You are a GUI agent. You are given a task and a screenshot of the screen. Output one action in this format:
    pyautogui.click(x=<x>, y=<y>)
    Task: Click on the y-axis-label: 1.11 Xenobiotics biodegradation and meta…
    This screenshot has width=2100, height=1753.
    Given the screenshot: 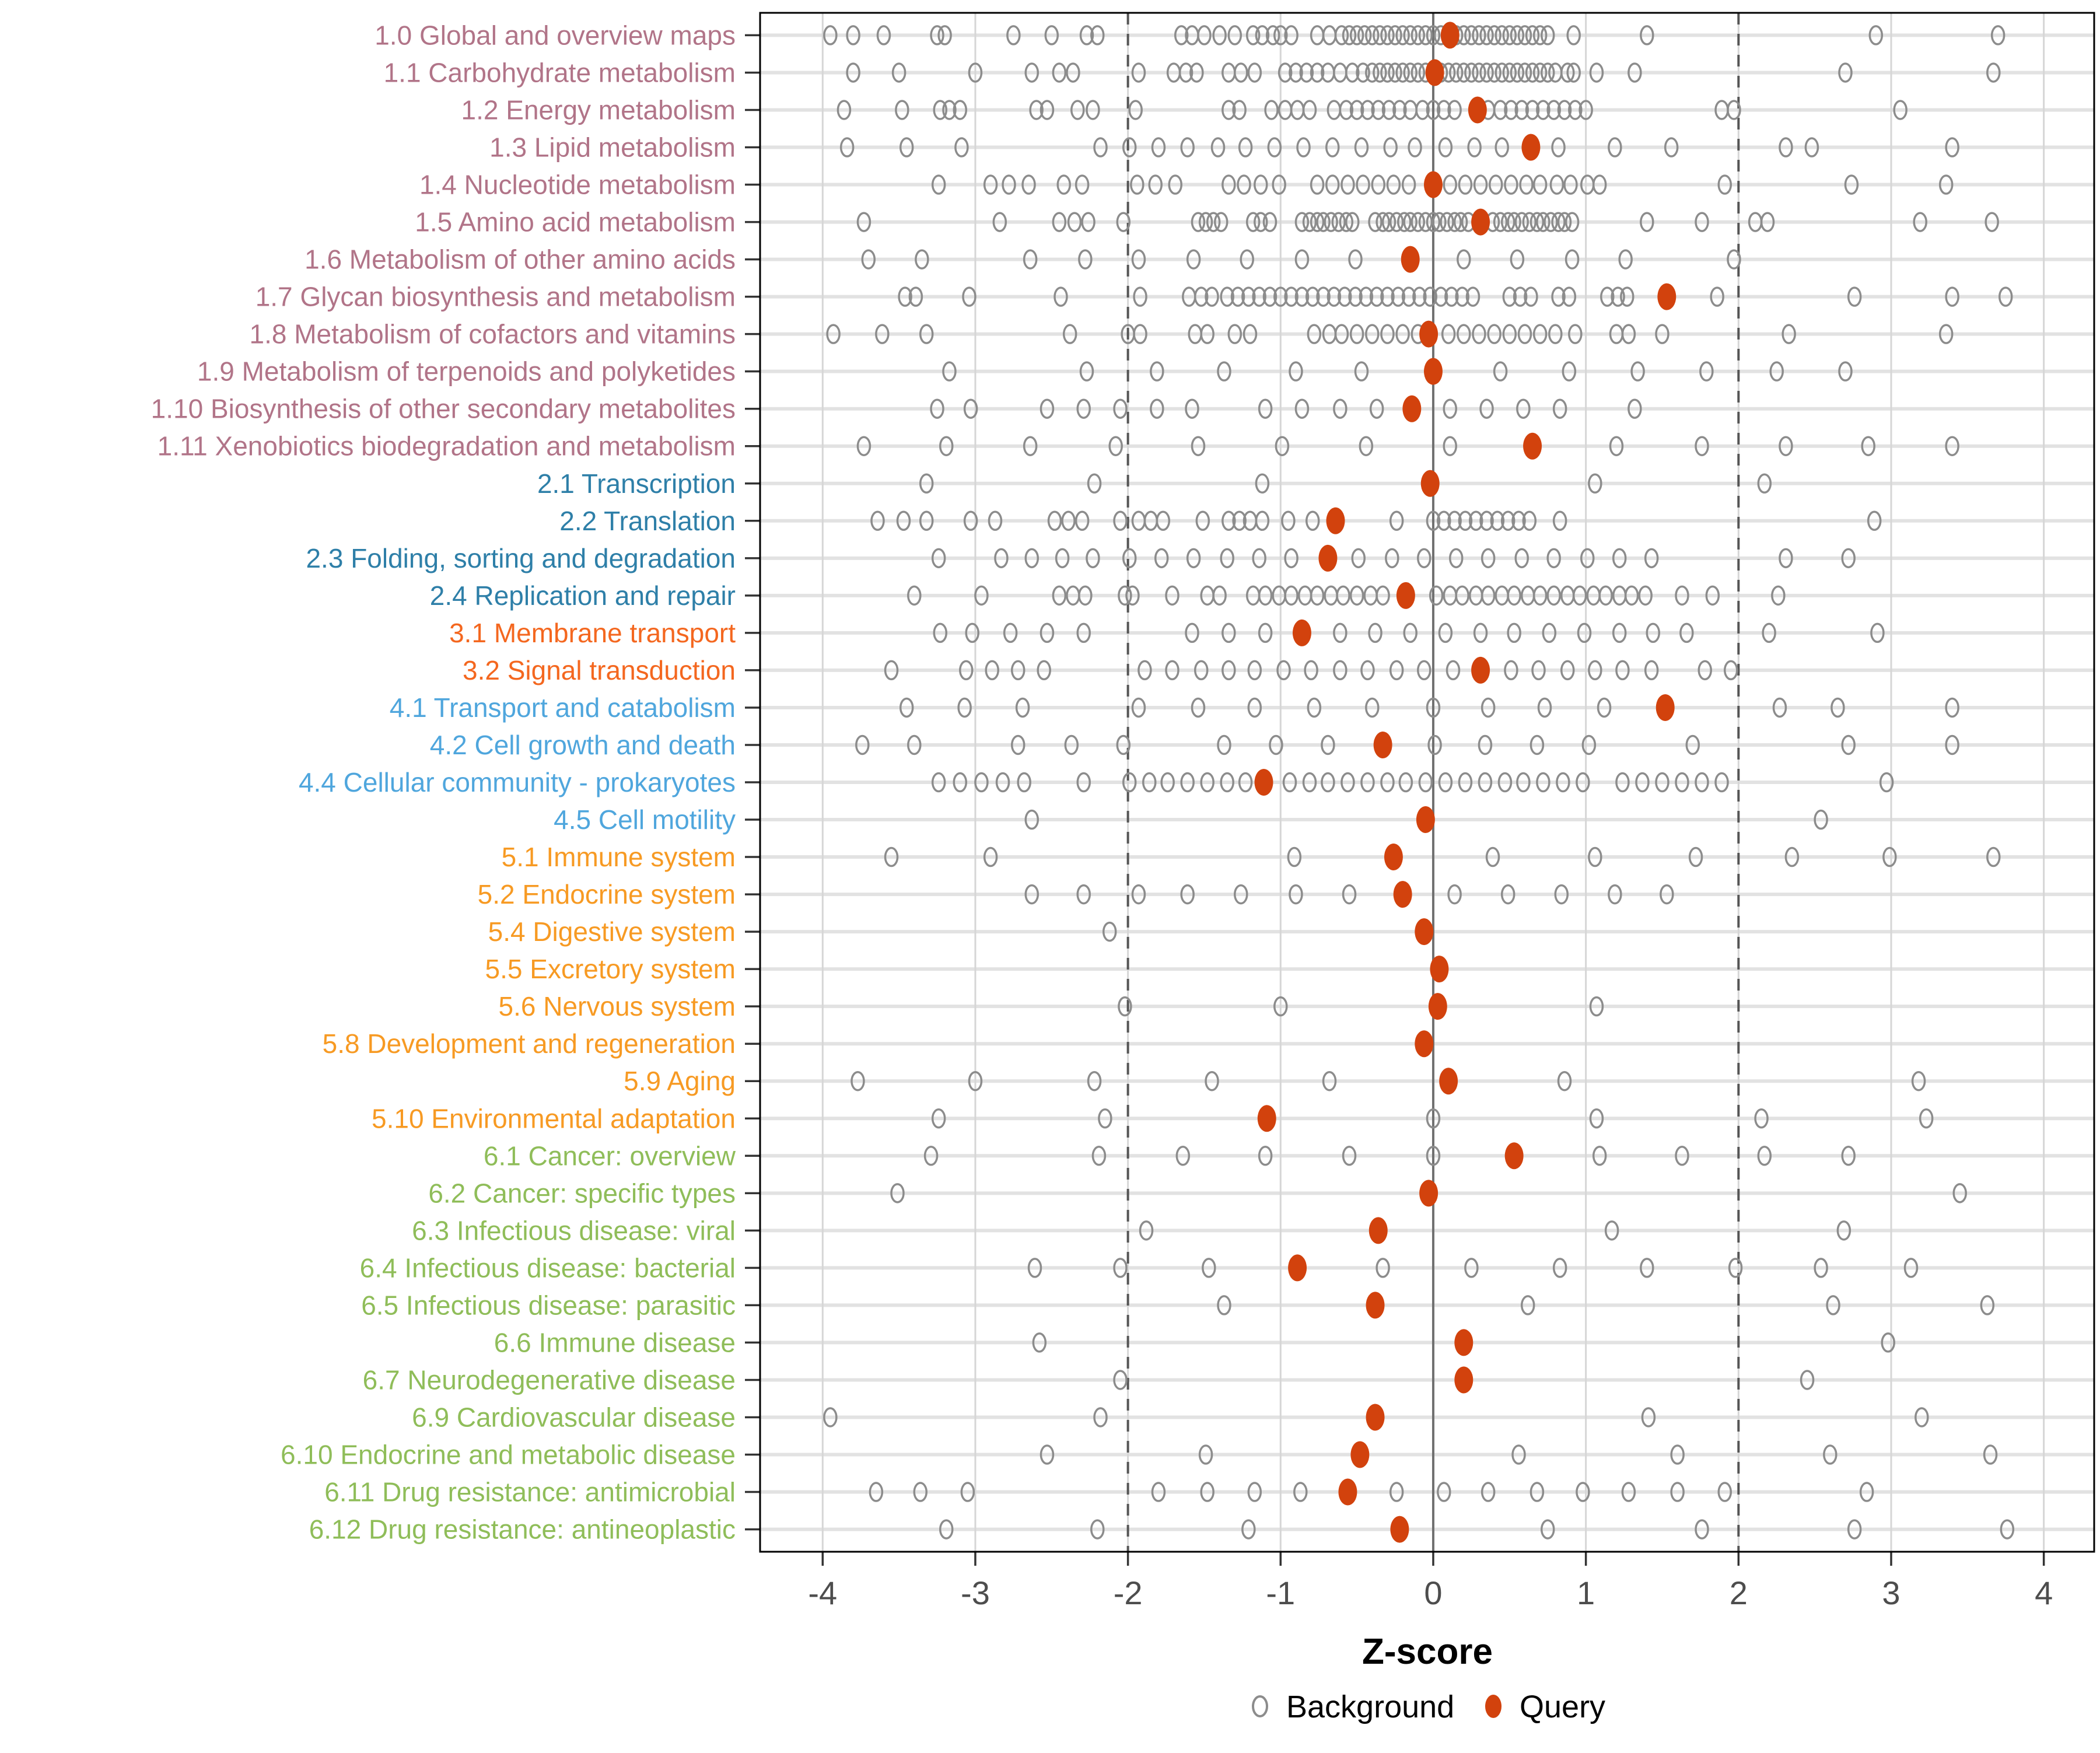 What is the action you would take?
    pyautogui.click(x=447, y=446)
    